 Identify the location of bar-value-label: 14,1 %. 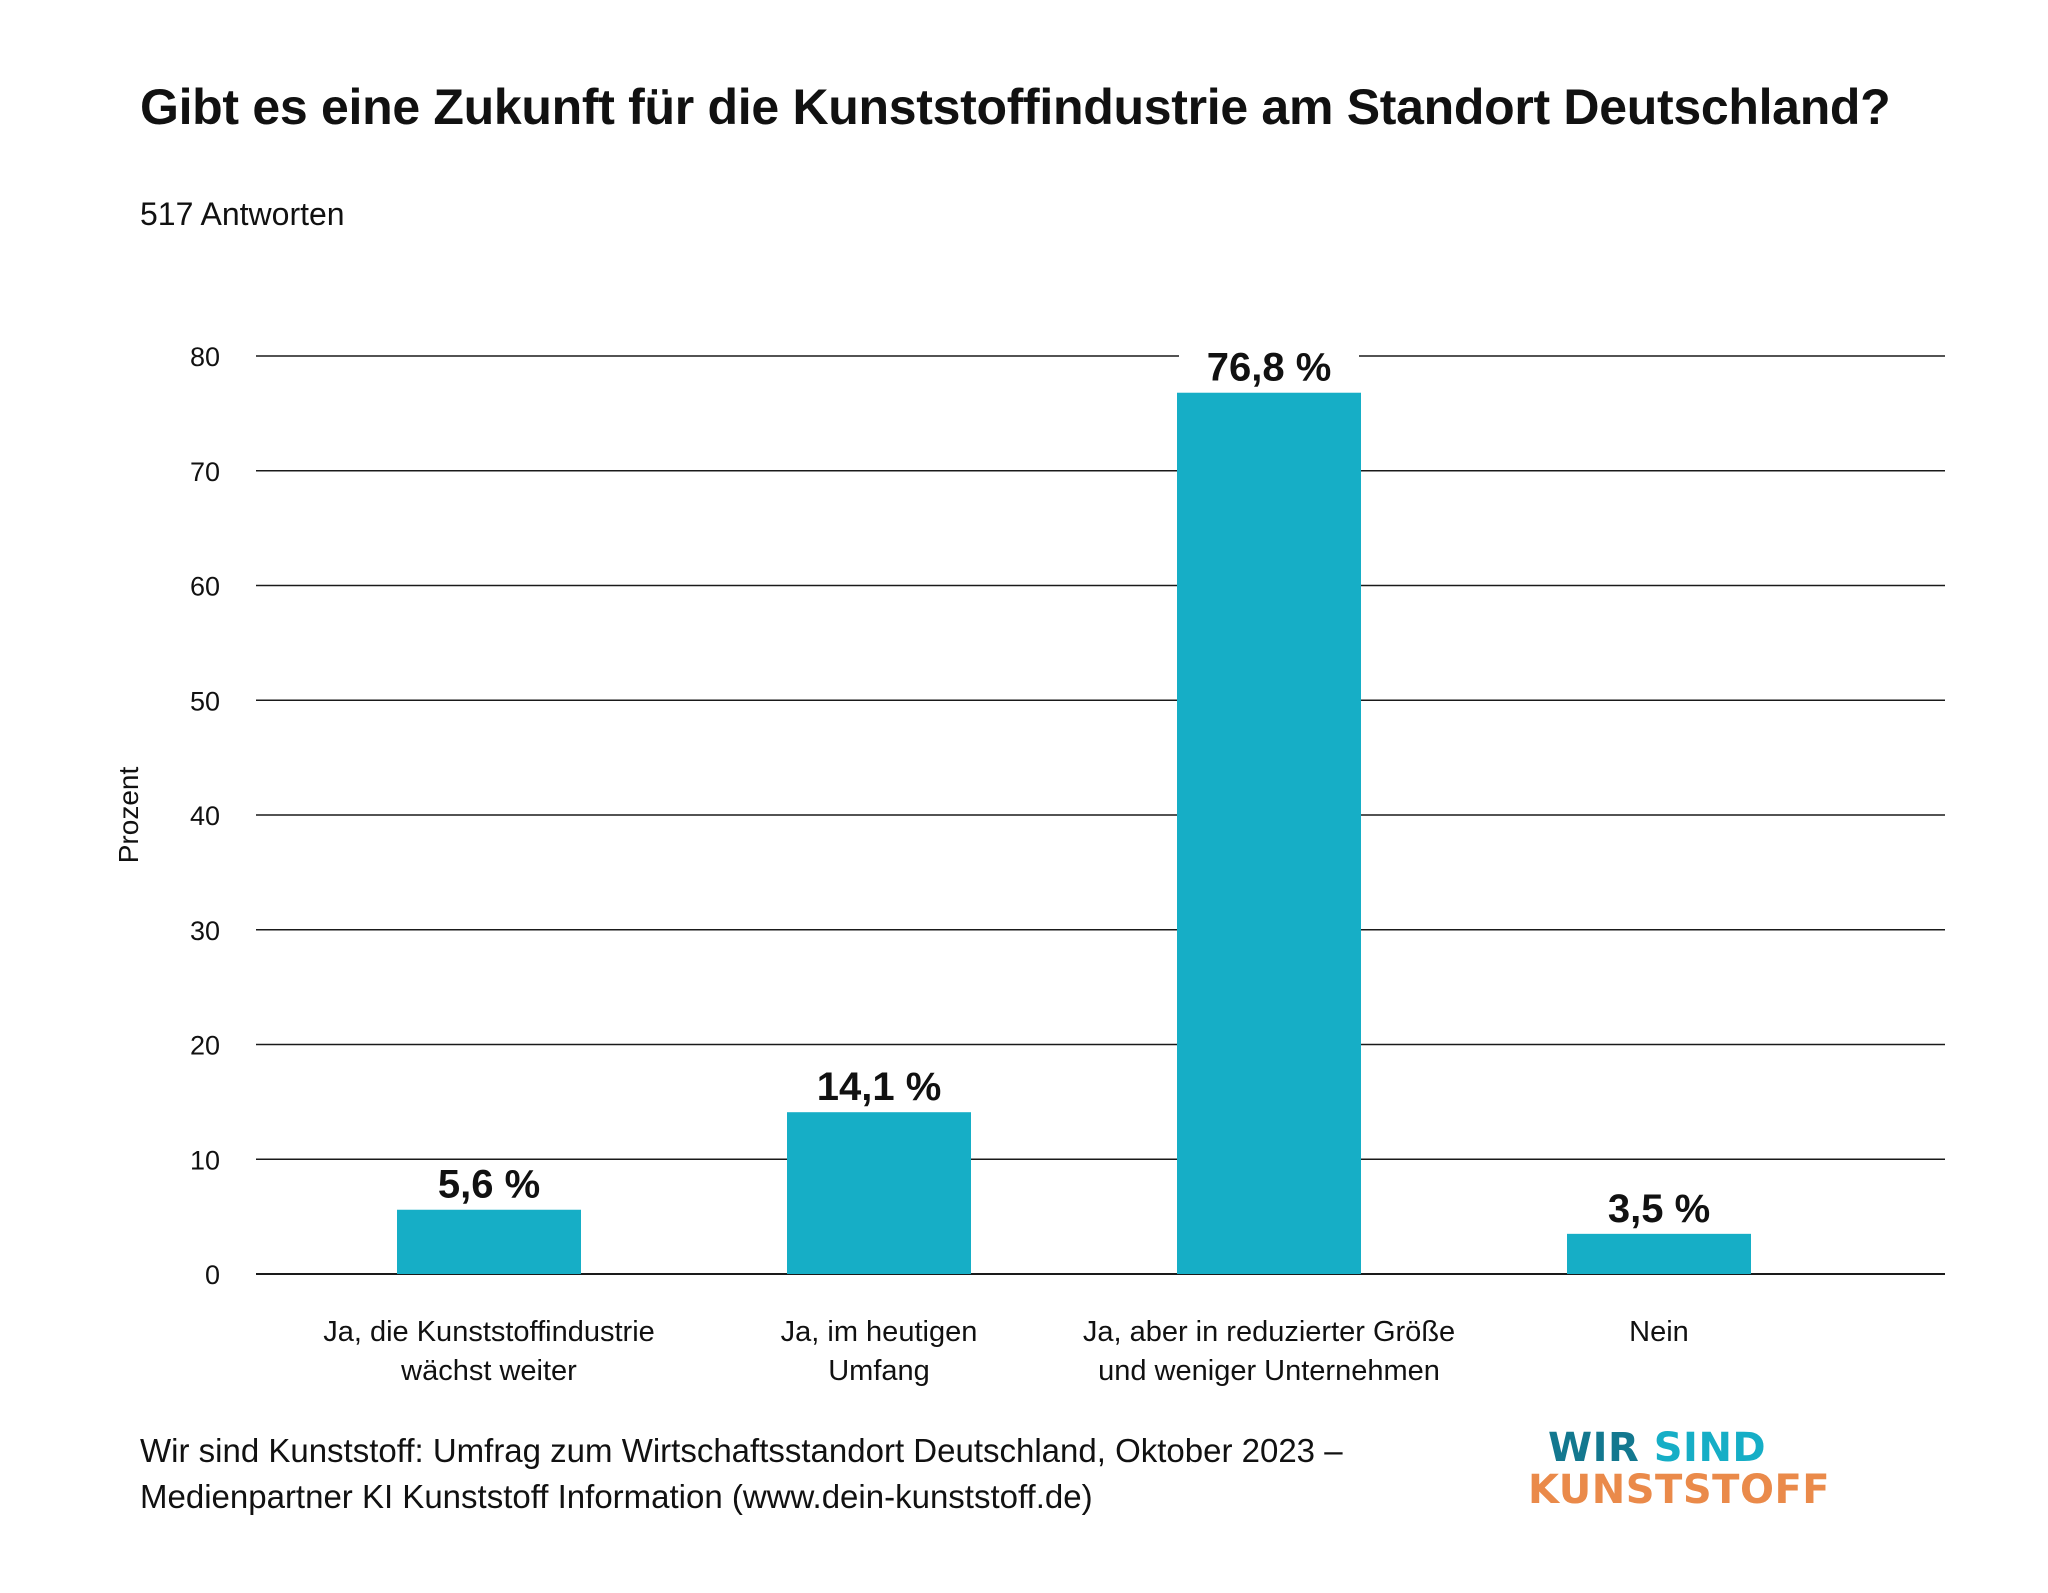
(879, 1087).